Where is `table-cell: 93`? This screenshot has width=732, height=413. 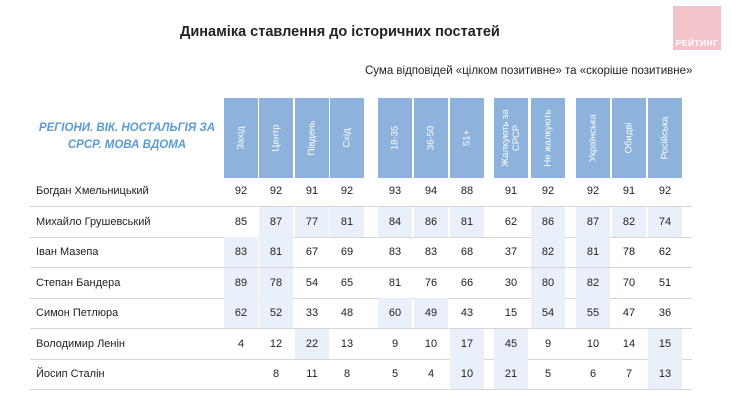 table-cell: 93 is located at coordinates (395, 191).